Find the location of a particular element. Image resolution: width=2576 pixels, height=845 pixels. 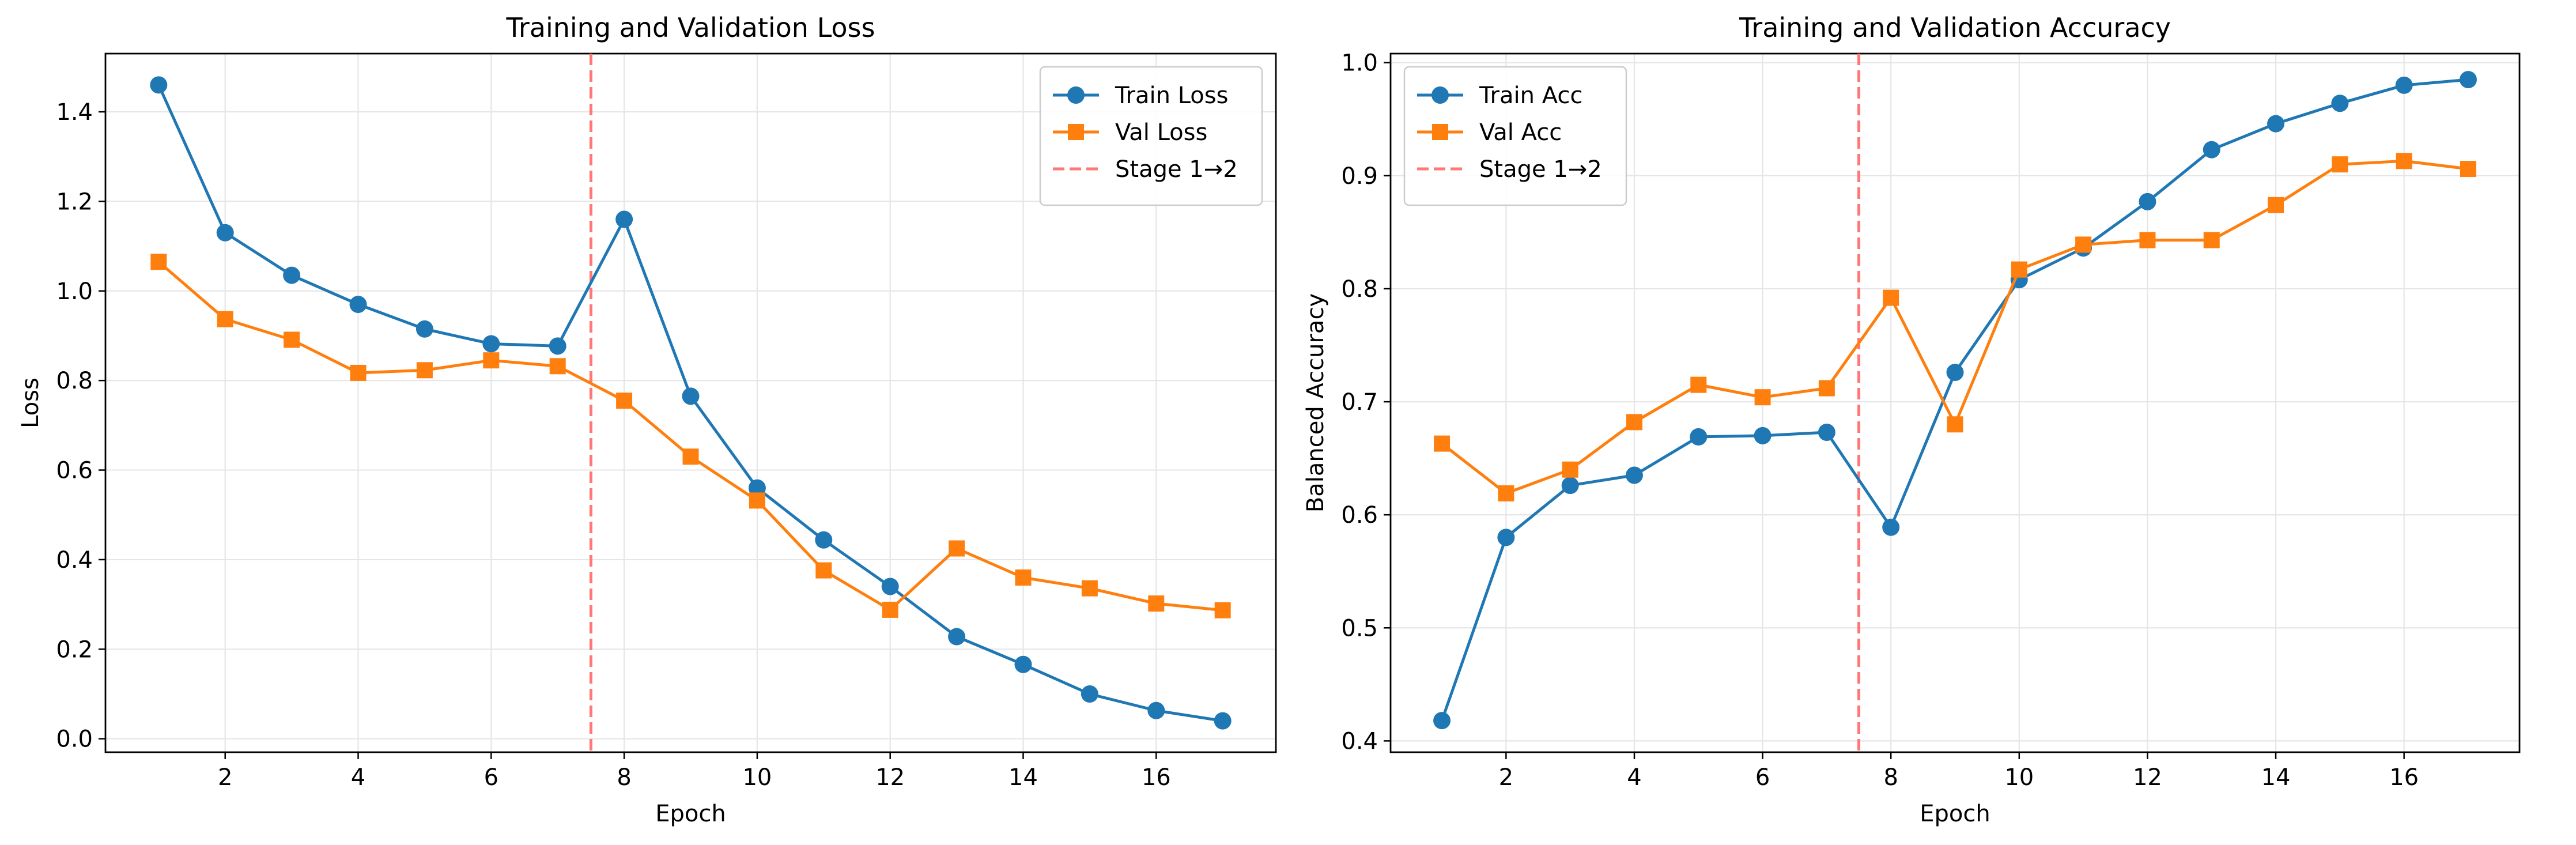

x-tick-label: 8 is located at coordinates (1890, 777).